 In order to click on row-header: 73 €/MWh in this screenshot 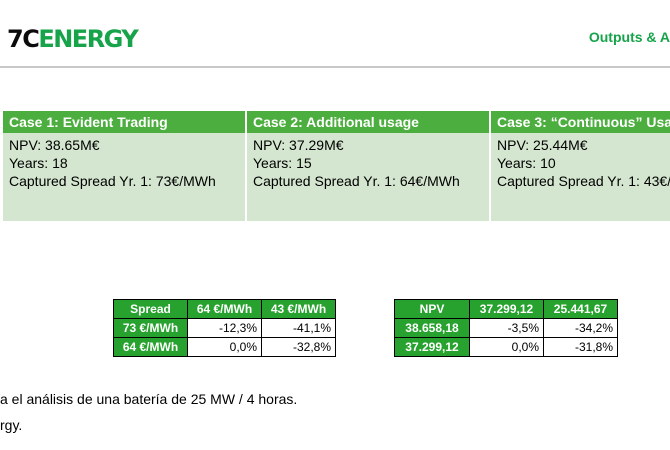, I will do `click(150, 328)`.